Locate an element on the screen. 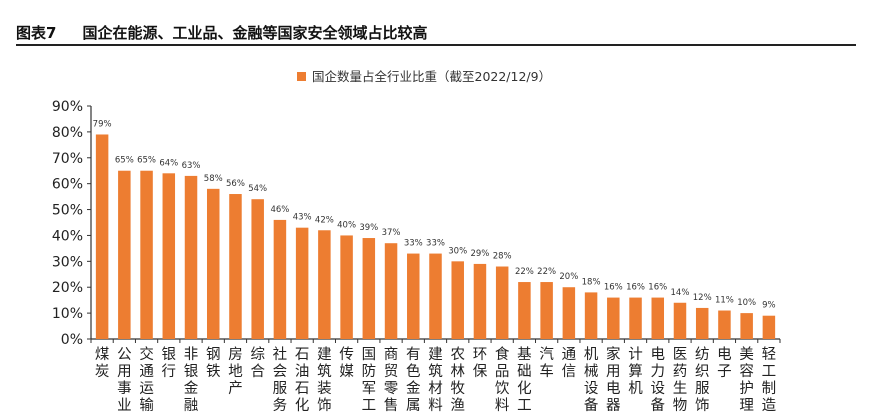 The height and width of the screenshot is (415, 870). data-label: 37% is located at coordinates (391, 233).